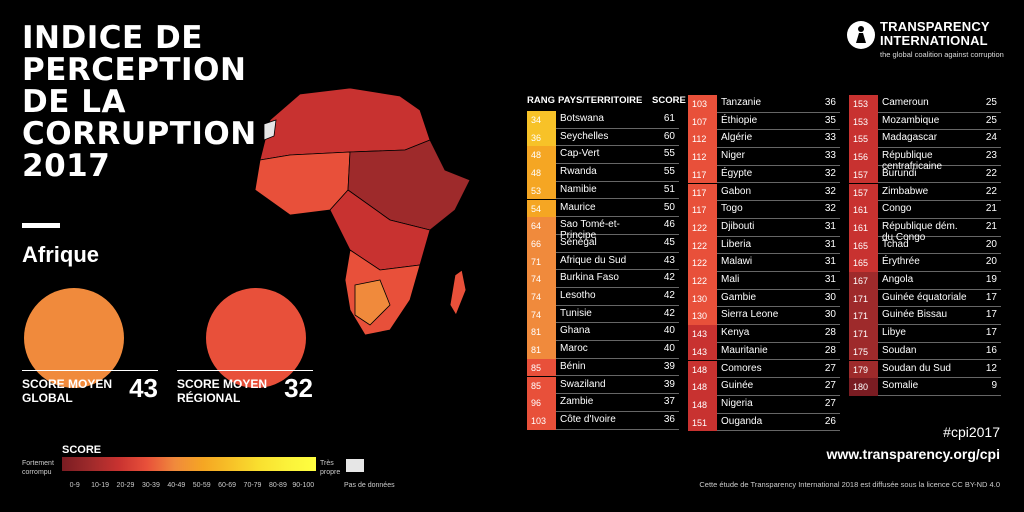  Describe the element at coordinates (764, 334) in the screenshot. I see `table-row: 143 Kenya 28` at that location.